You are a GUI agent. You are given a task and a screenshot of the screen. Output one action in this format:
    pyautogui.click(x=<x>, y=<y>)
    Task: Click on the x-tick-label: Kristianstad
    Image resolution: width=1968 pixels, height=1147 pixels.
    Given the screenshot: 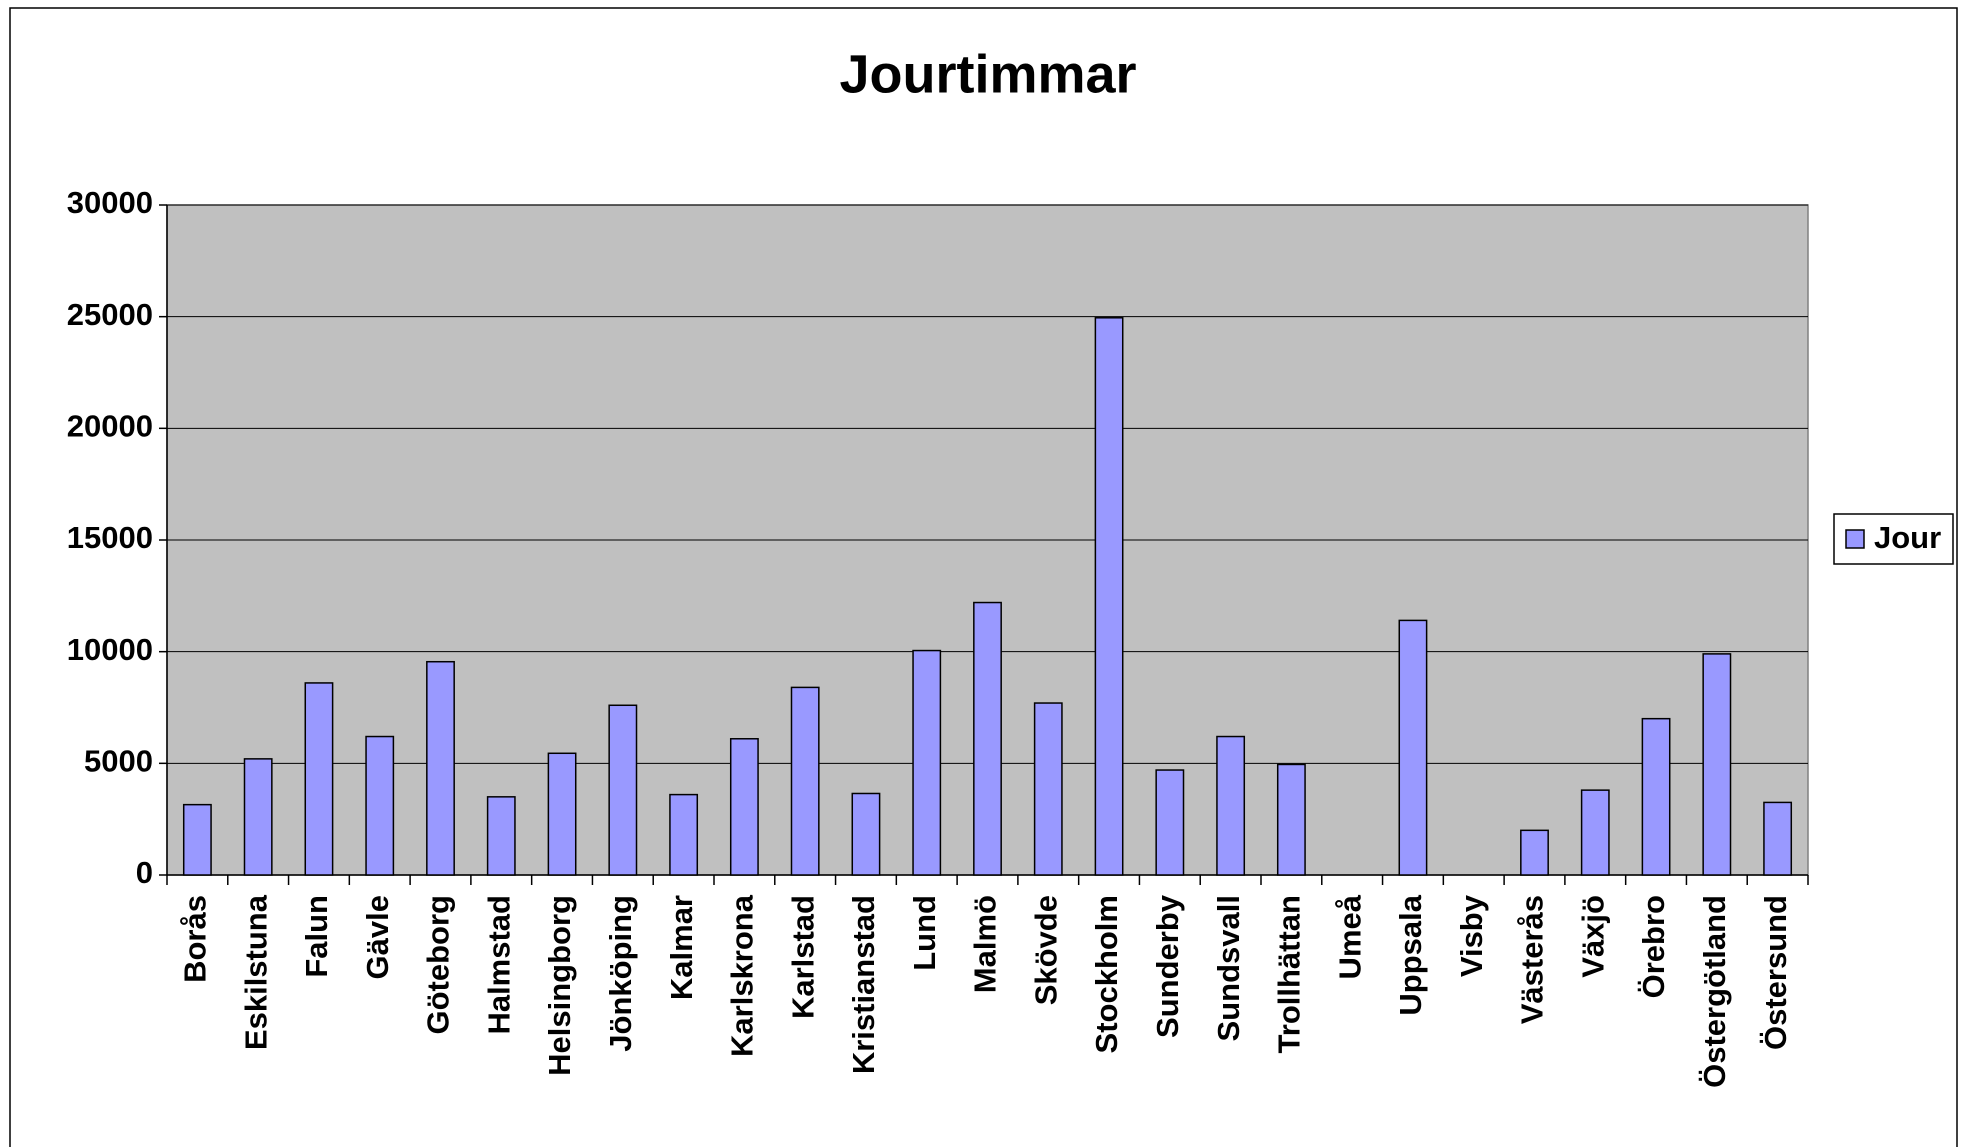 What is the action you would take?
    pyautogui.click(x=863, y=984)
    